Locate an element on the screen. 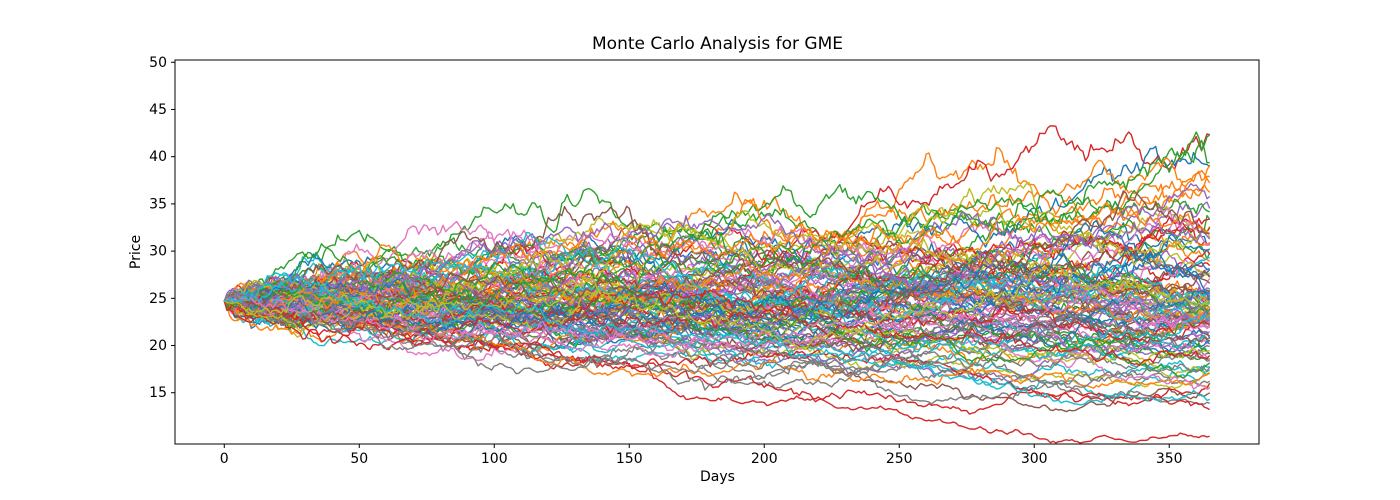  x-tick-label: 300 is located at coordinates (1034, 459).